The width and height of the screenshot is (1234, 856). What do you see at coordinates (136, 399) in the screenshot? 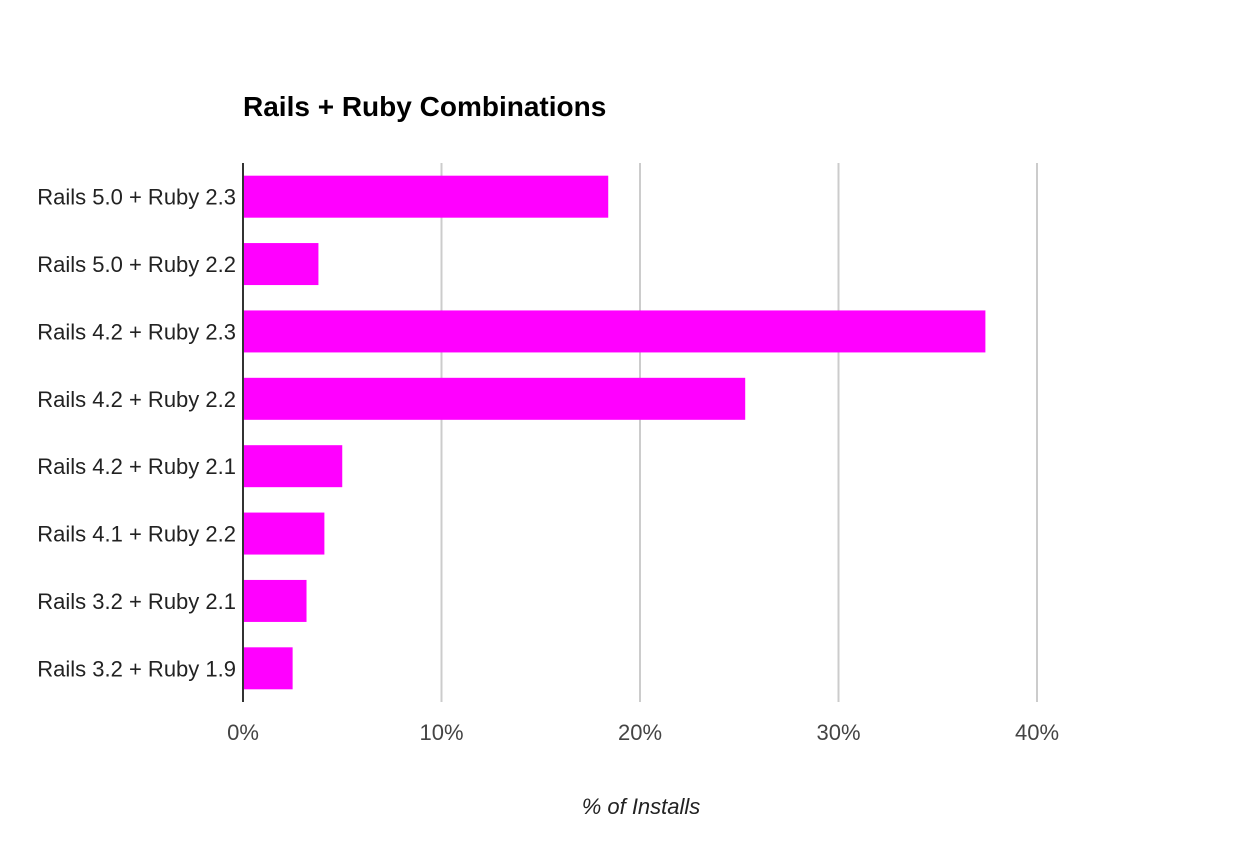
I see `category-label-3: Rails 4.2 + Ruby 2.2` at bounding box center [136, 399].